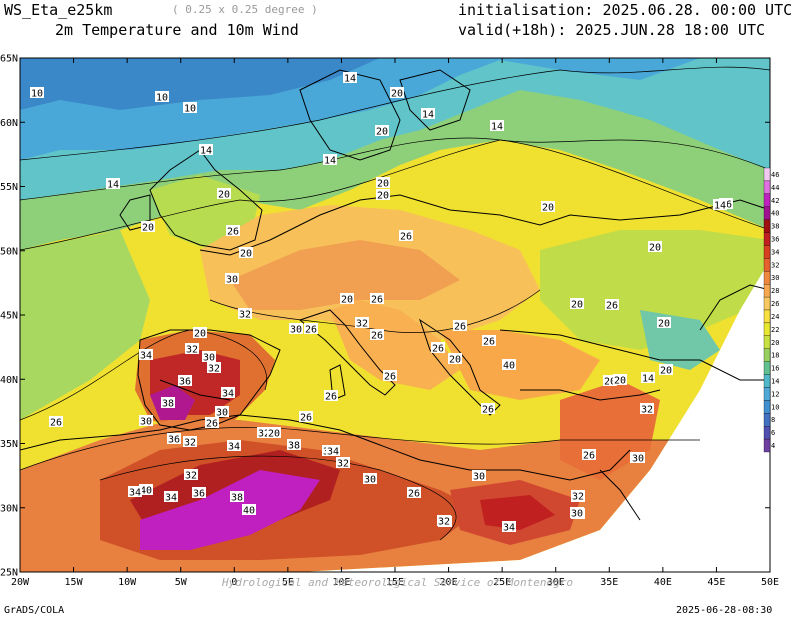  What do you see at coordinates (9, 251) in the screenshot?
I see `lat-label: 50N` at bounding box center [9, 251].